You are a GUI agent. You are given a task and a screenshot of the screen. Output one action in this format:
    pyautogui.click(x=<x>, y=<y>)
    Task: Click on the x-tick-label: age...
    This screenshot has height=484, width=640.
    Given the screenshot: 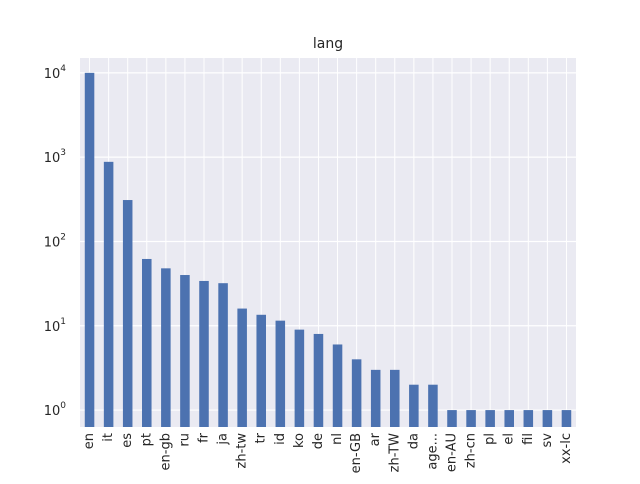 What is the action you would take?
    pyautogui.click(x=432, y=451)
    